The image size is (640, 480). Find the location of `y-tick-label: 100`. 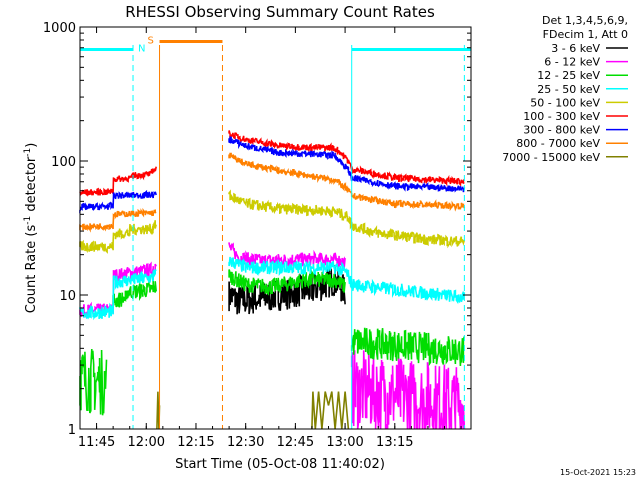

y-tick-label: 100 is located at coordinates (63, 162).